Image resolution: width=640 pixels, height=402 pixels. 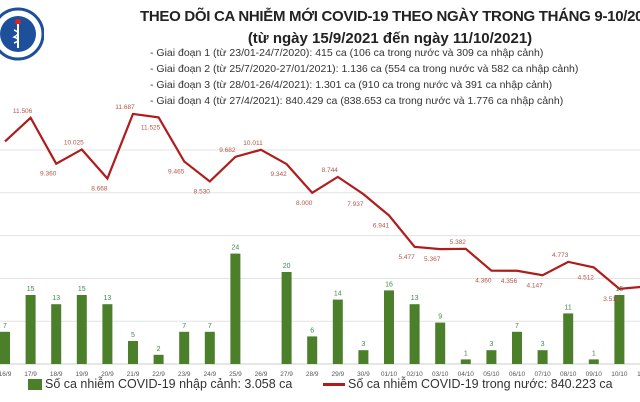 What do you see at coordinates (169, 384) in the screenshot?
I see `legend-bar-label: Số ca nhiễm COVID-19 nhập cảnh: 3.058 ca` at bounding box center [169, 384].